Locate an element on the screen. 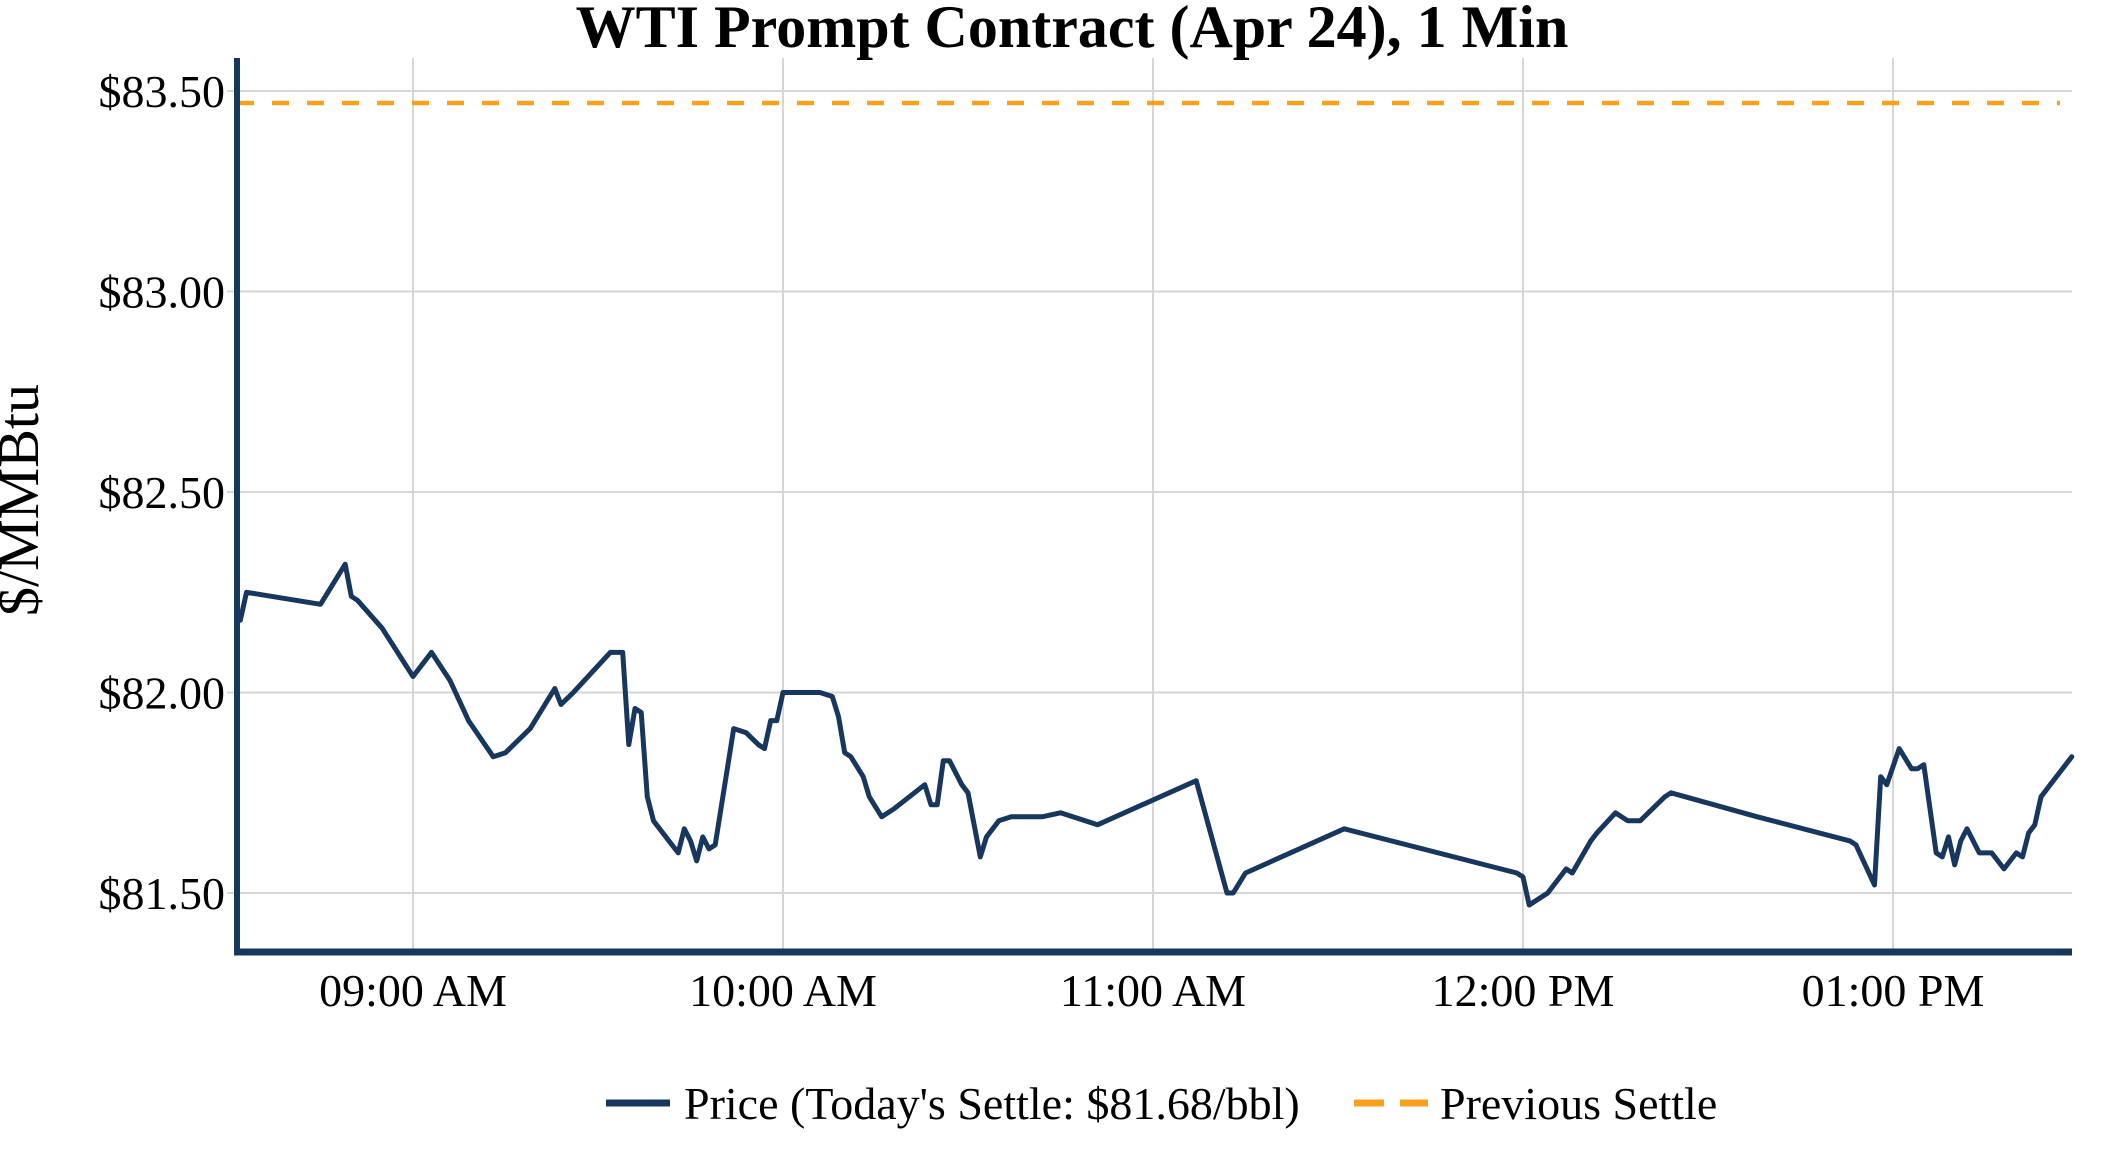 This screenshot has height=1152, width=2112. y-tick-label: $82.50 is located at coordinates (162, 492).